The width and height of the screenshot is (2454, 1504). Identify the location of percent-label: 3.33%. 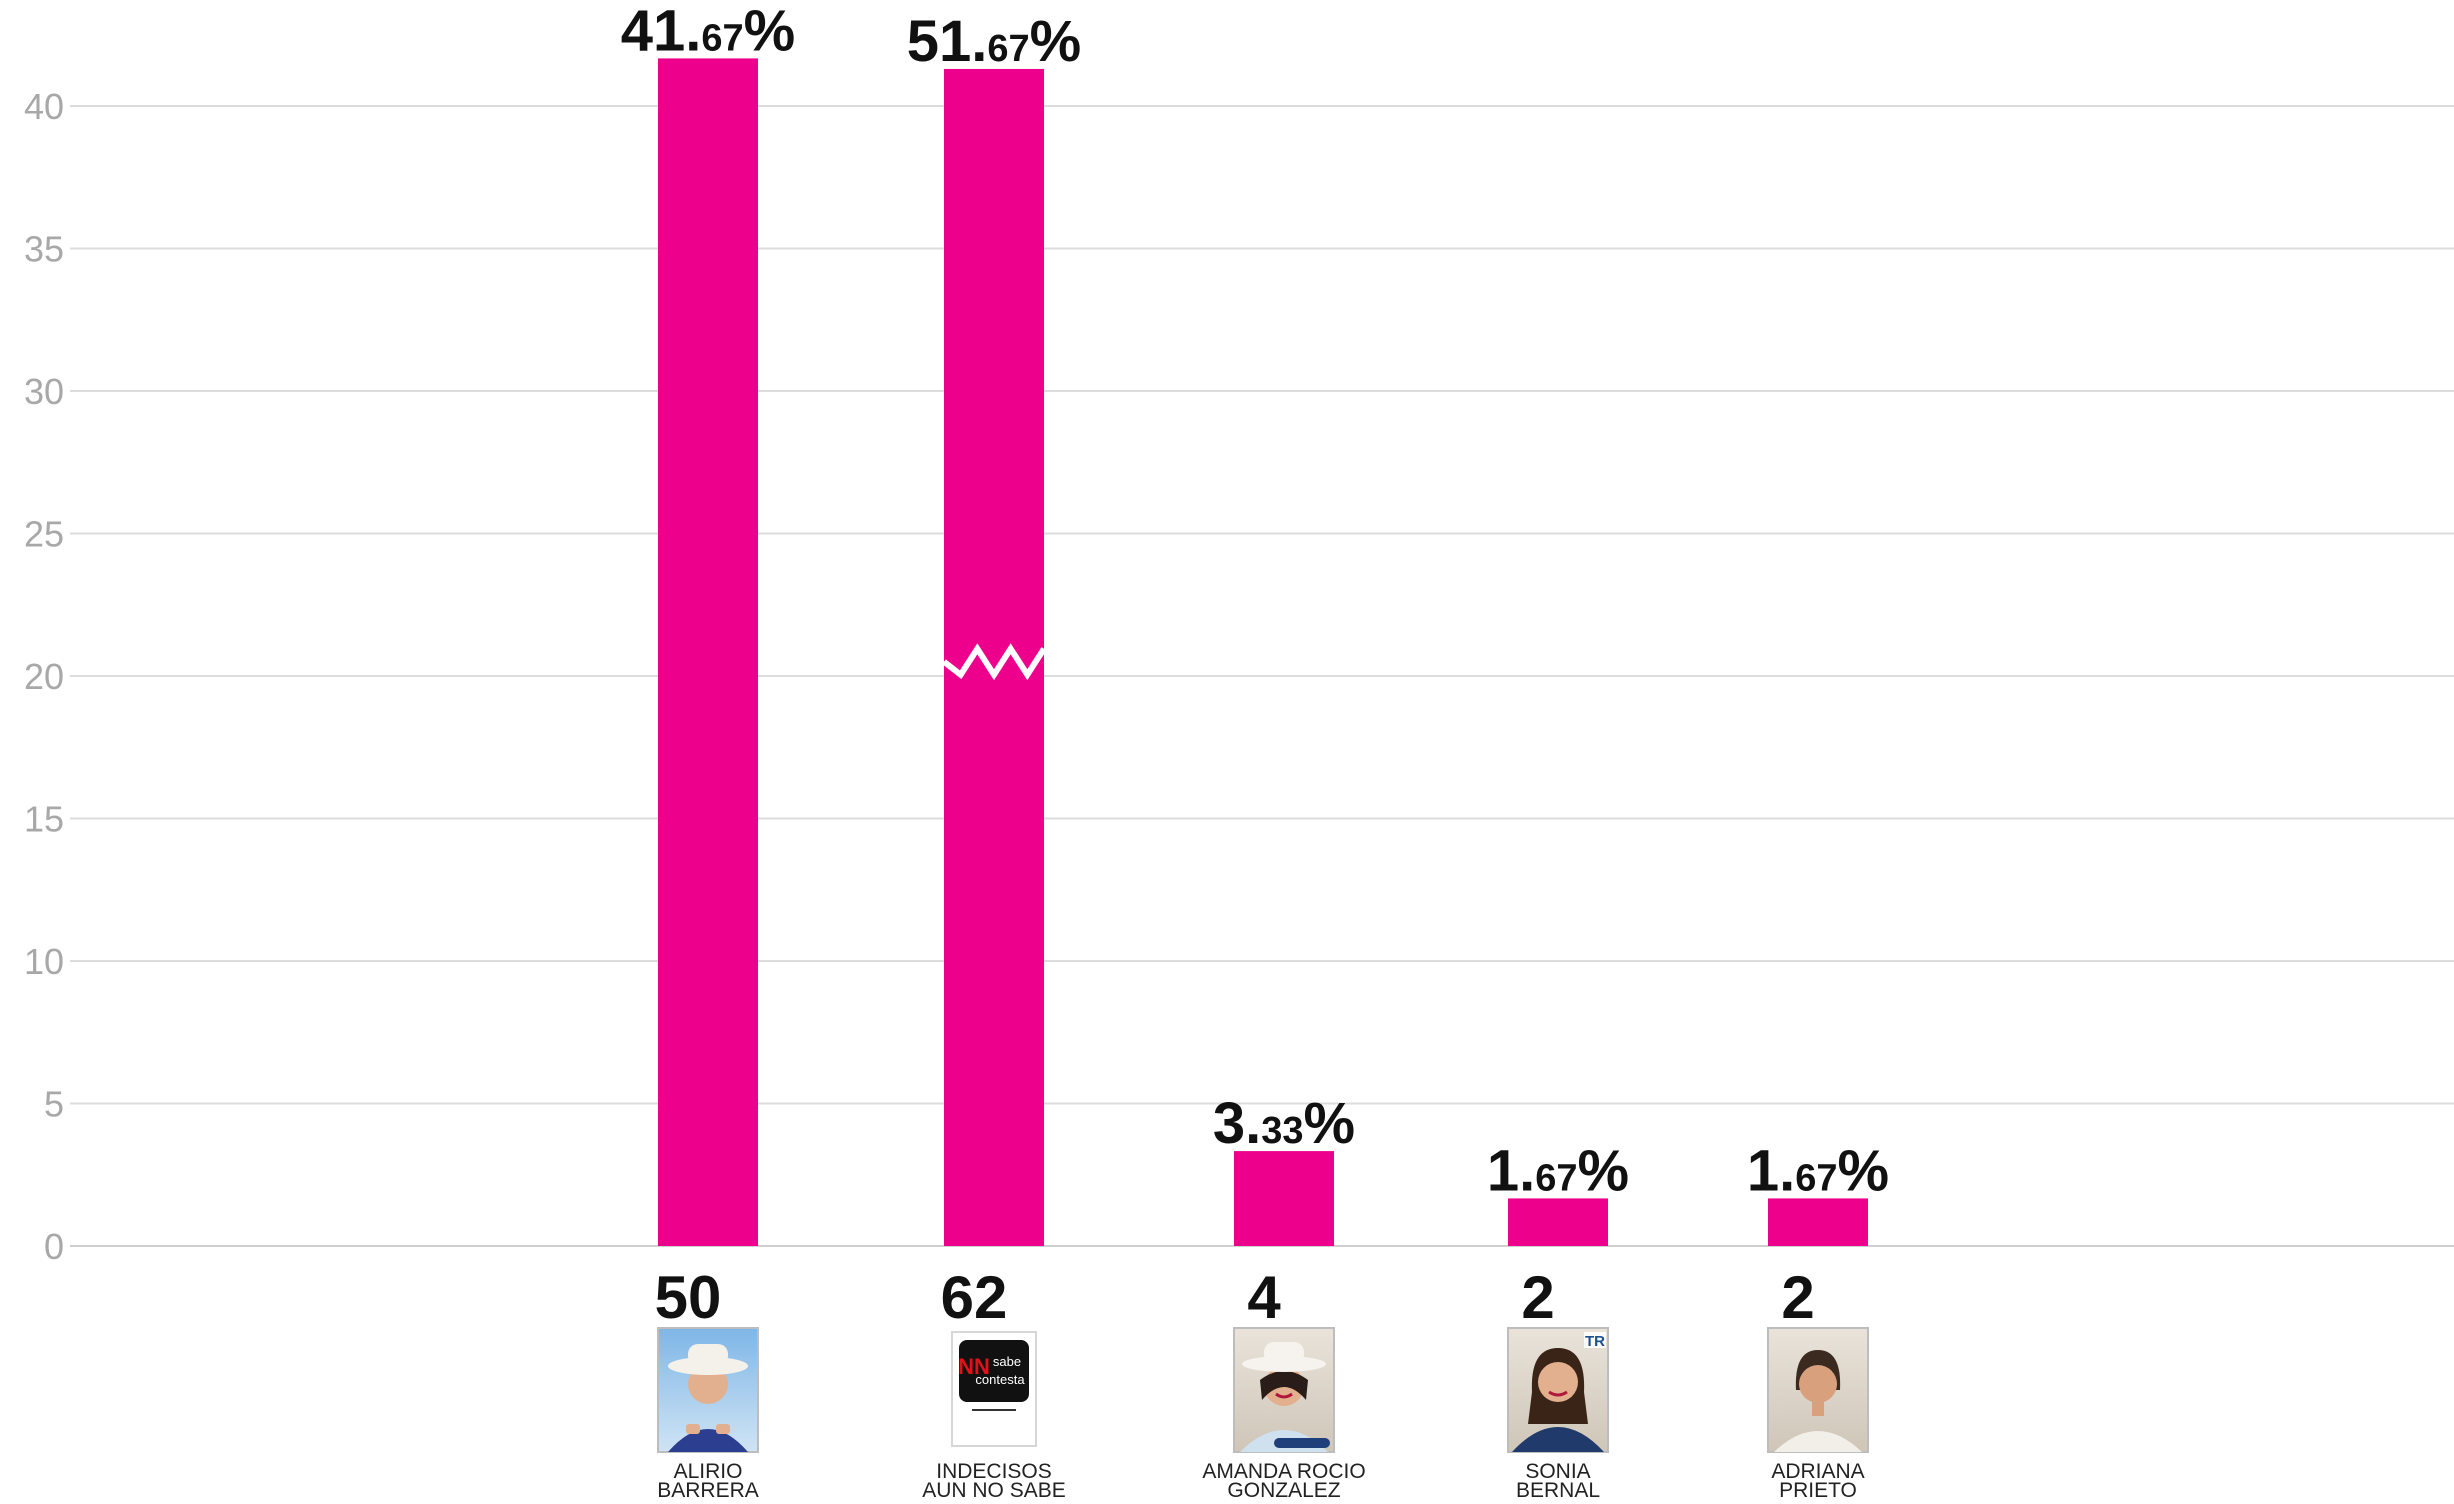
(1284, 1123).